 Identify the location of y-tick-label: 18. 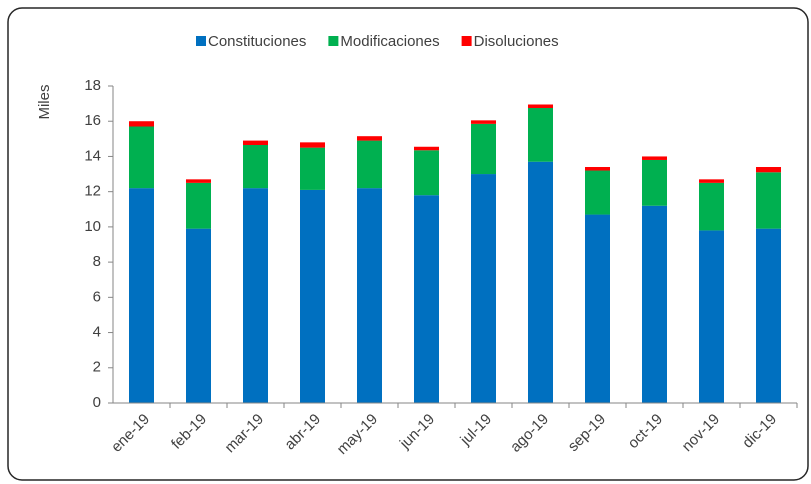
(92, 85).